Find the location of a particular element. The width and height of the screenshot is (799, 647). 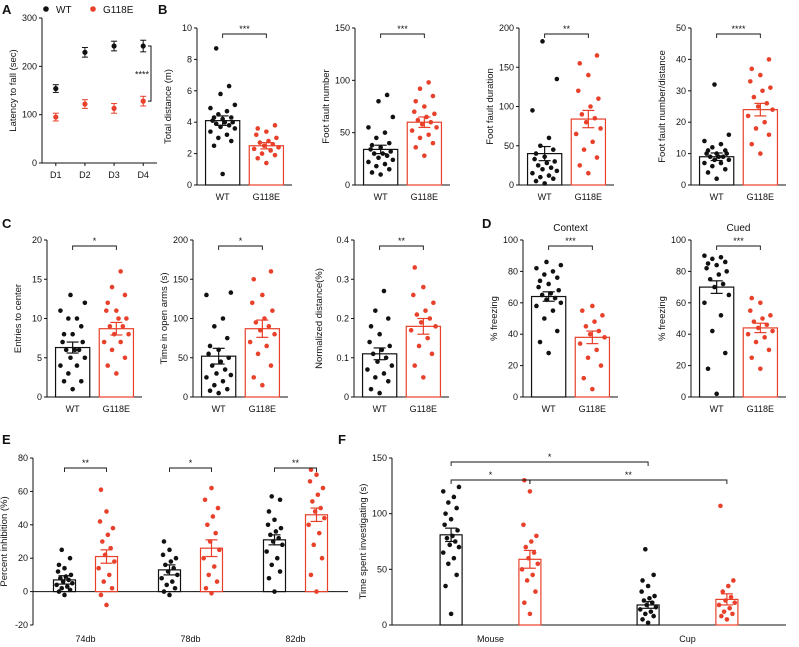

x-tick-label: WT is located at coordinates (717, 409).